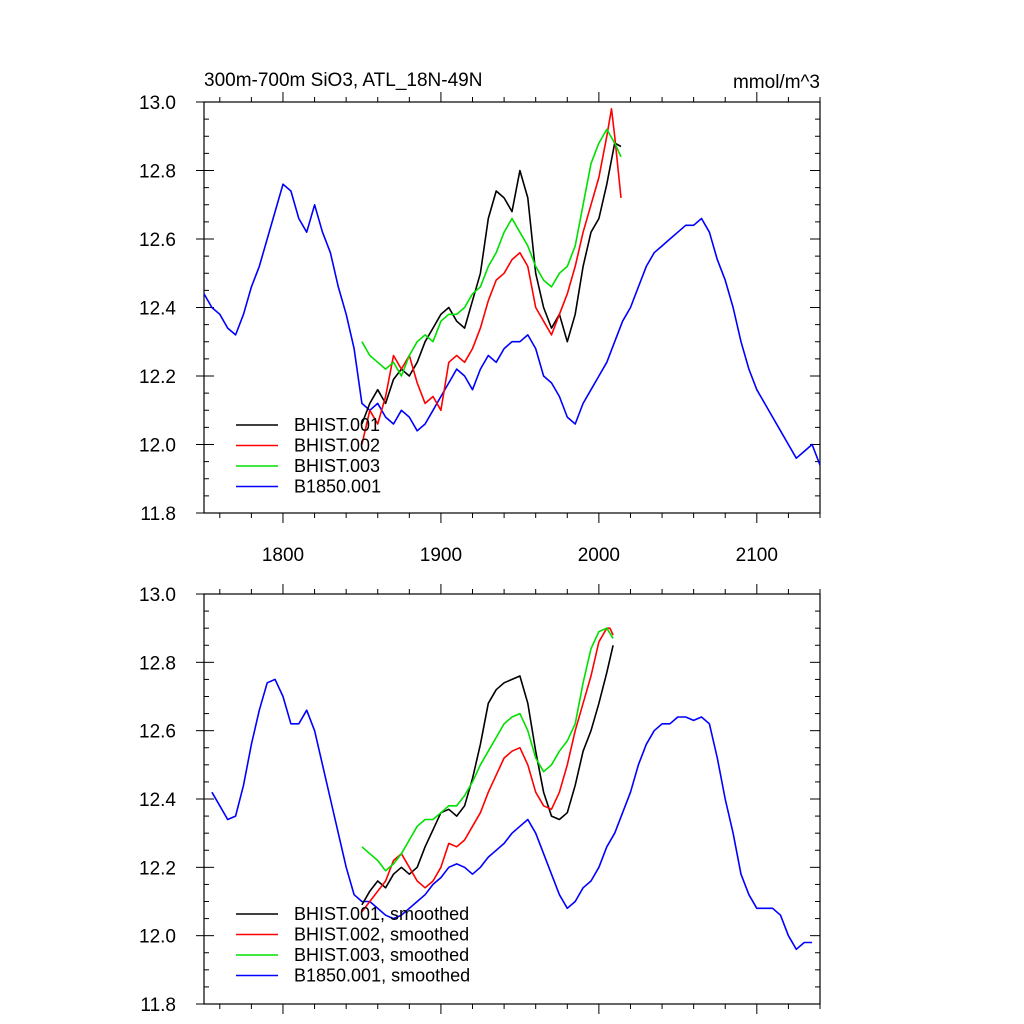 This screenshot has height=1024, width=1024. Describe the element at coordinates (441, 555) in the screenshot. I see `x-tick-label: 1900` at that location.